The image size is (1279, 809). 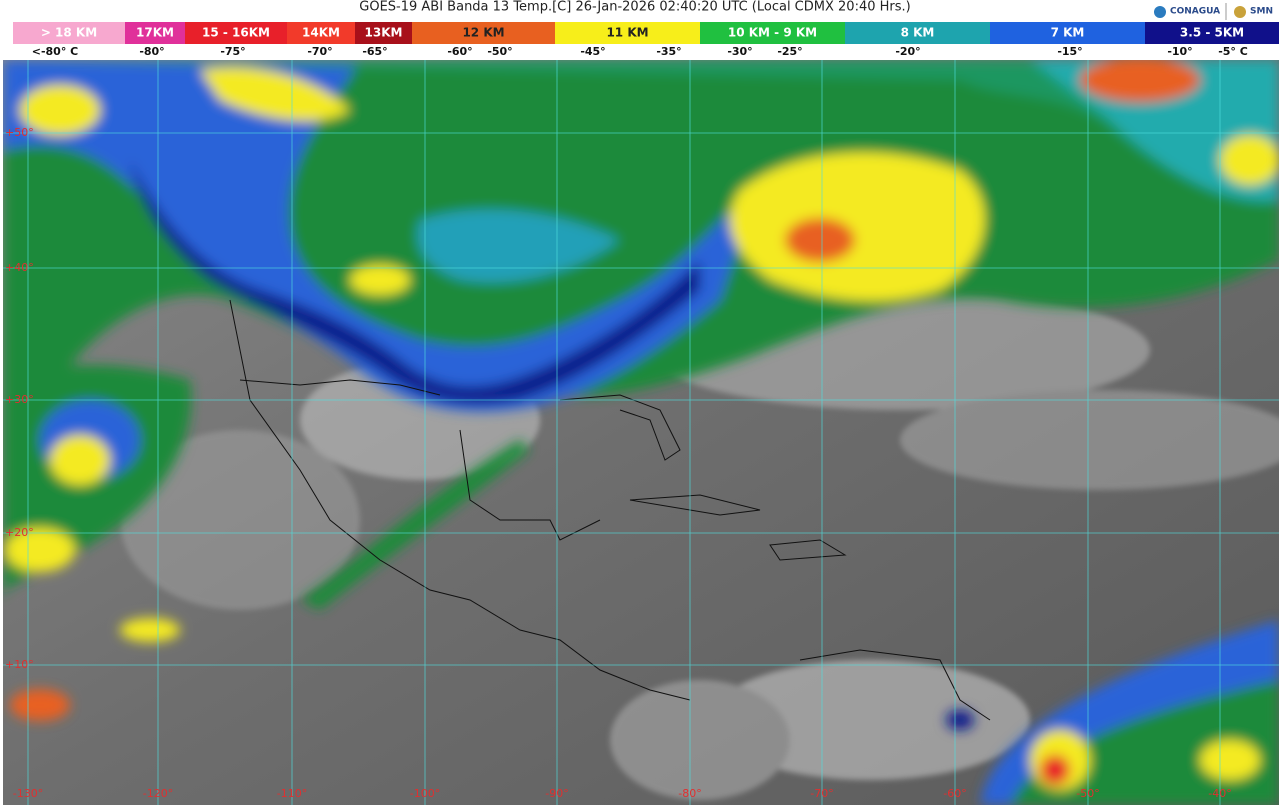 I want to click on latitude-label: +10°, so click(x=19, y=664).